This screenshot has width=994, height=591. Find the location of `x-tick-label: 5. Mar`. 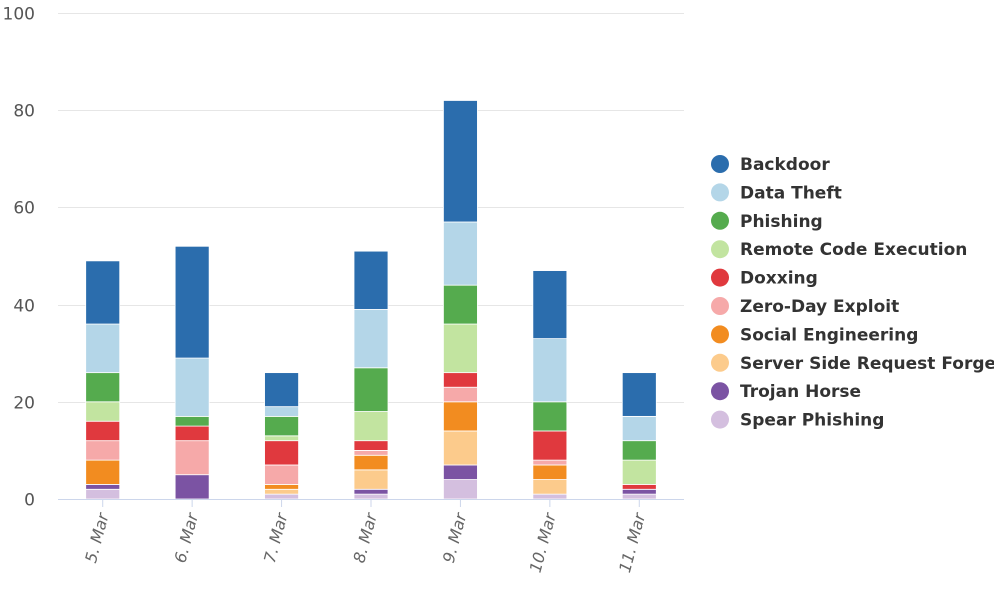

x-tick-label: 5. Mar is located at coordinates (97, 537).